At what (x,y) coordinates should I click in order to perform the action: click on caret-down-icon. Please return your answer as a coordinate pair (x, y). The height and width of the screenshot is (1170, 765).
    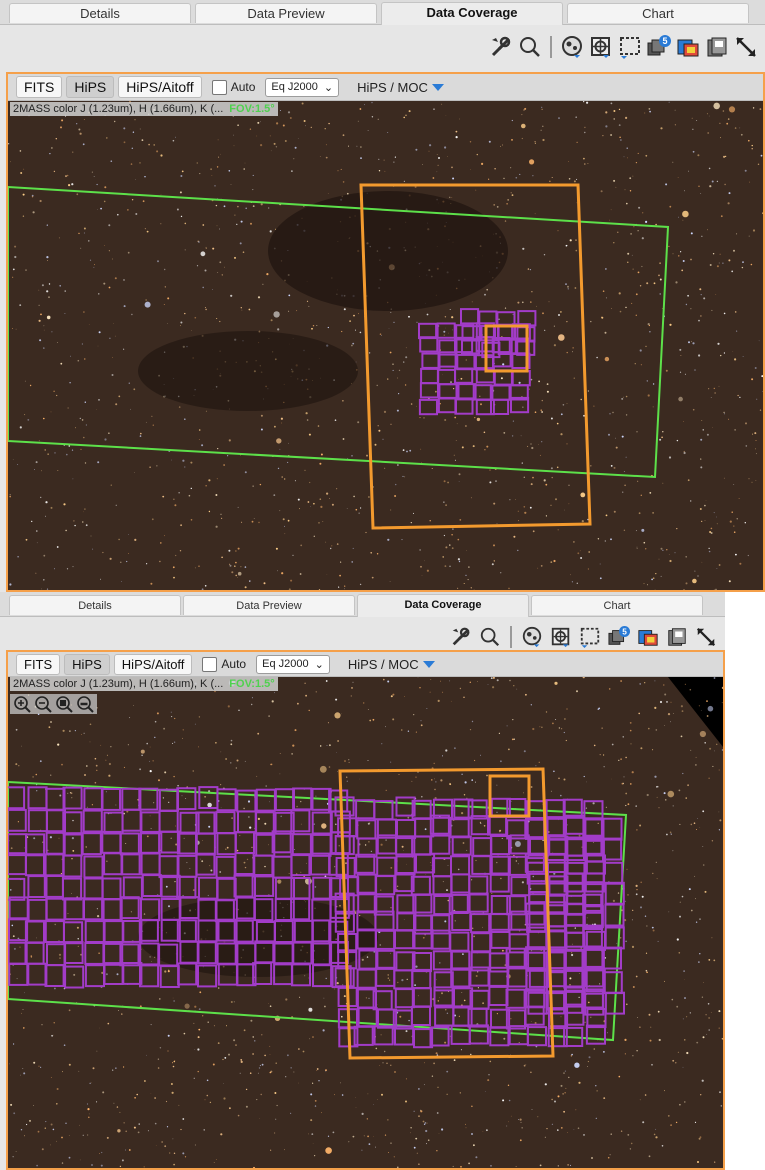
    Looking at the image, I should click on (437, 87).